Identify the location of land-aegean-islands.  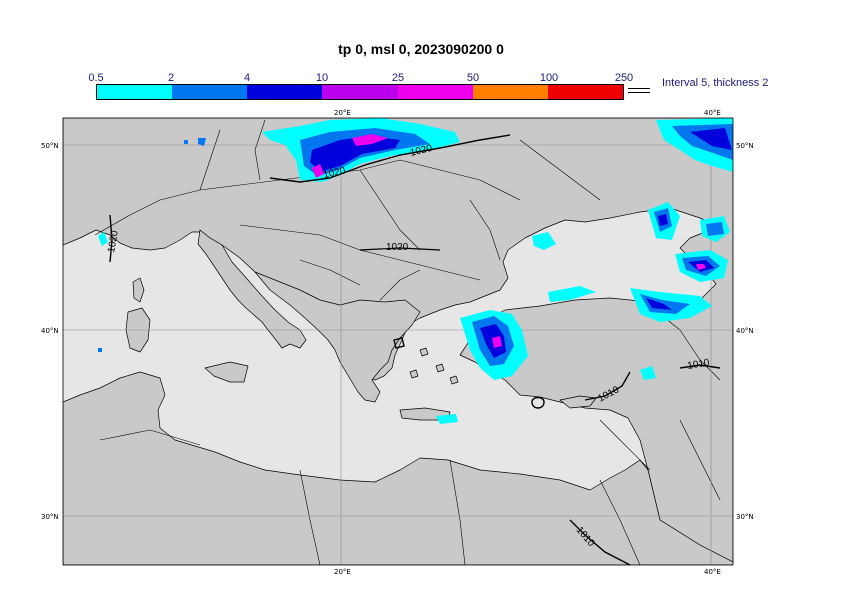
(434, 366).